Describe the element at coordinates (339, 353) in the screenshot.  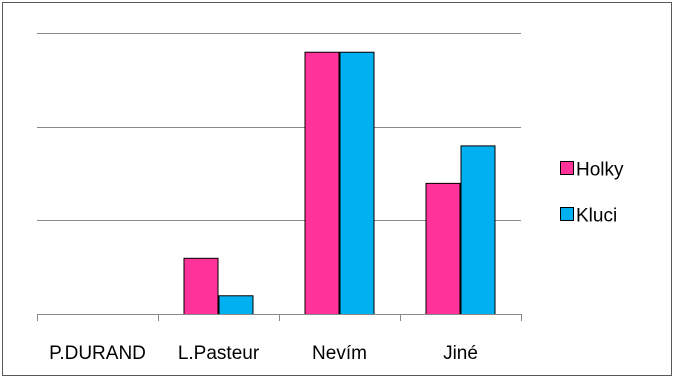
I see `x-tick-label: Nevím` at that location.